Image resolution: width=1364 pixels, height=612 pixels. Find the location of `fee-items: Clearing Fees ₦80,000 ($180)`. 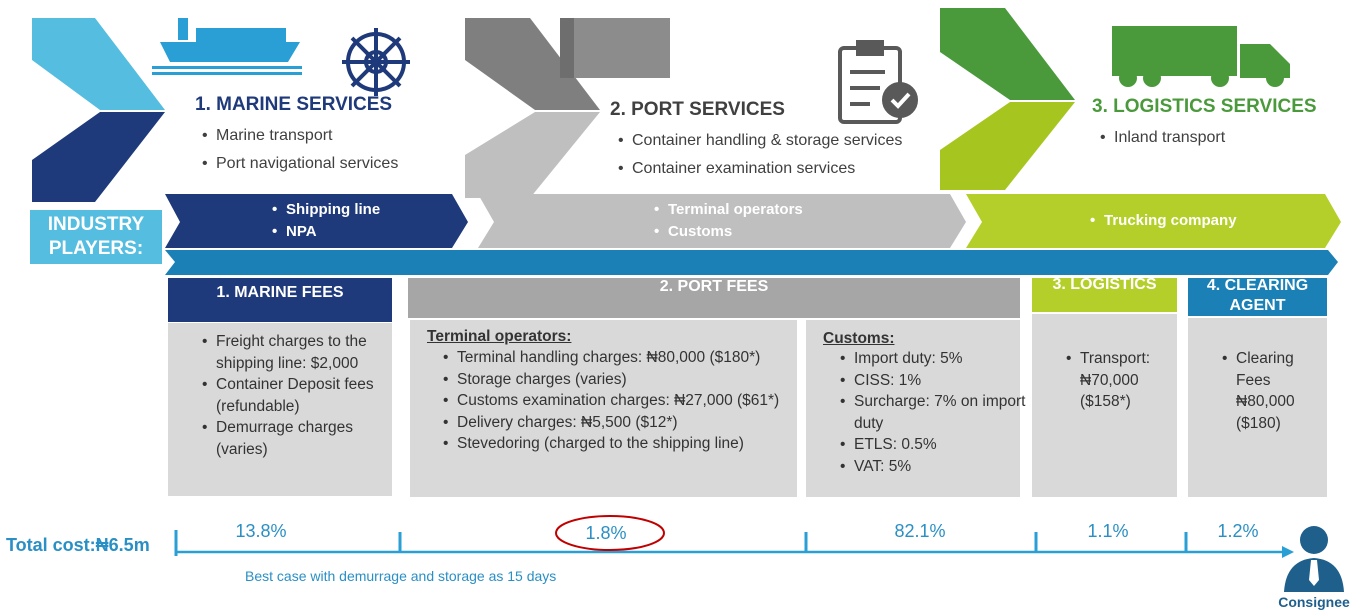

fee-items: Clearing Fees ₦80,000 ($180) is located at coordinates (1273, 391).